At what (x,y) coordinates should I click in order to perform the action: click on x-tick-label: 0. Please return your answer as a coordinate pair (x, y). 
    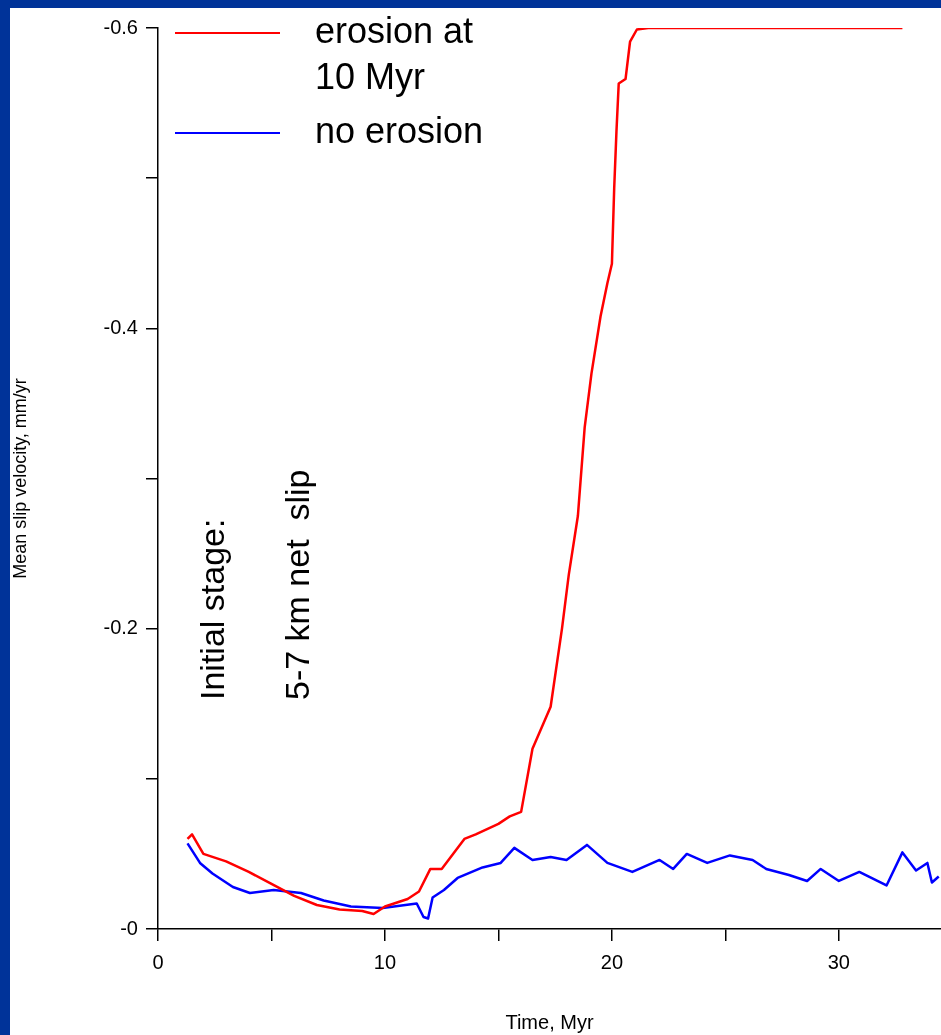
    Looking at the image, I should click on (158, 961).